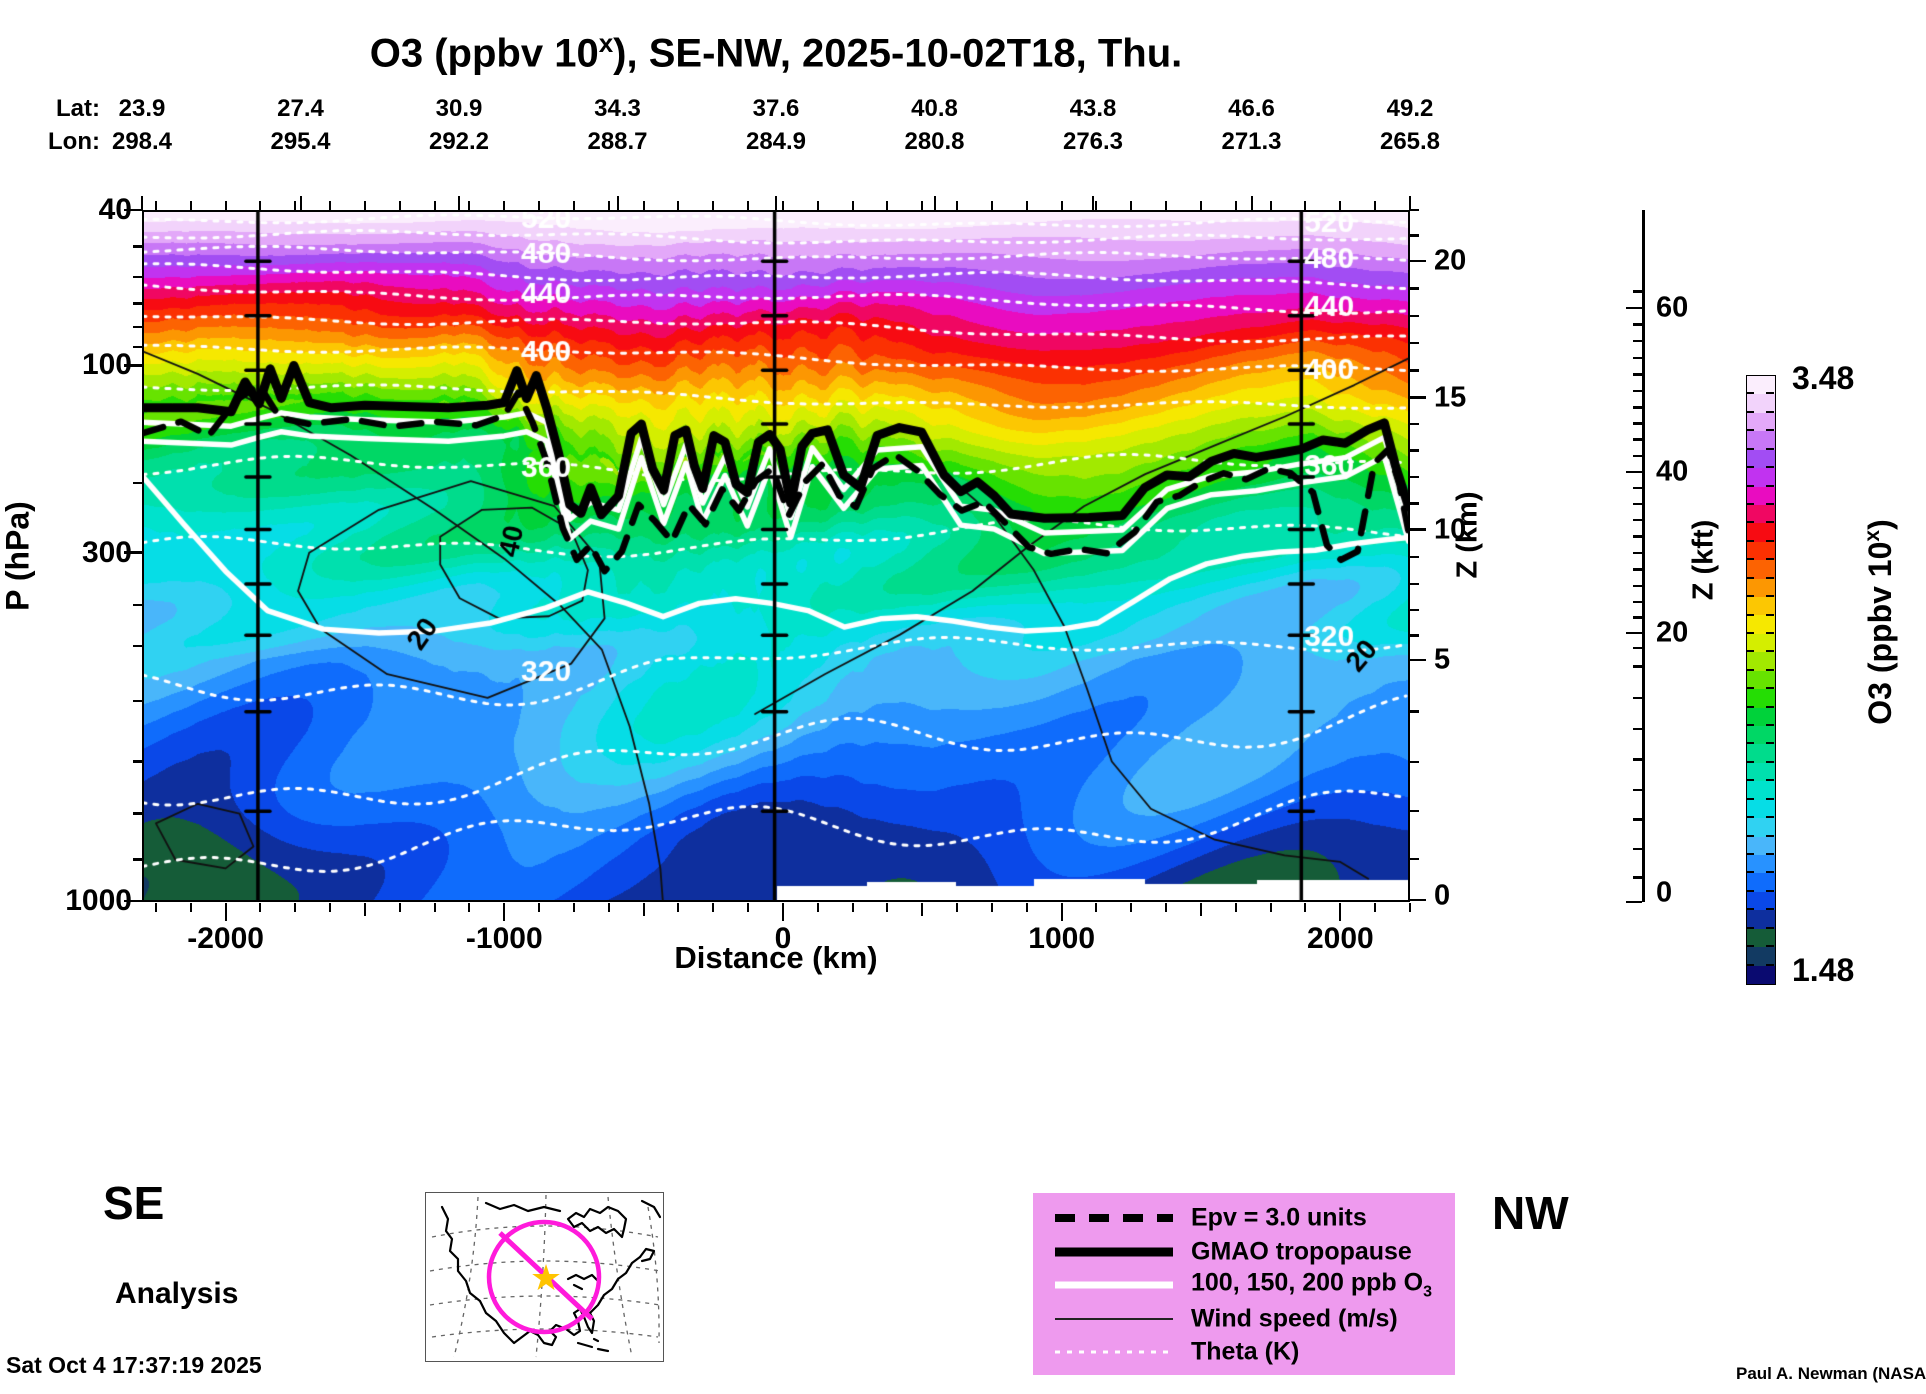 The height and width of the screenshot is (1394, 1926). I want to click on z-km-tick-label: 0, so click(1442, 895).